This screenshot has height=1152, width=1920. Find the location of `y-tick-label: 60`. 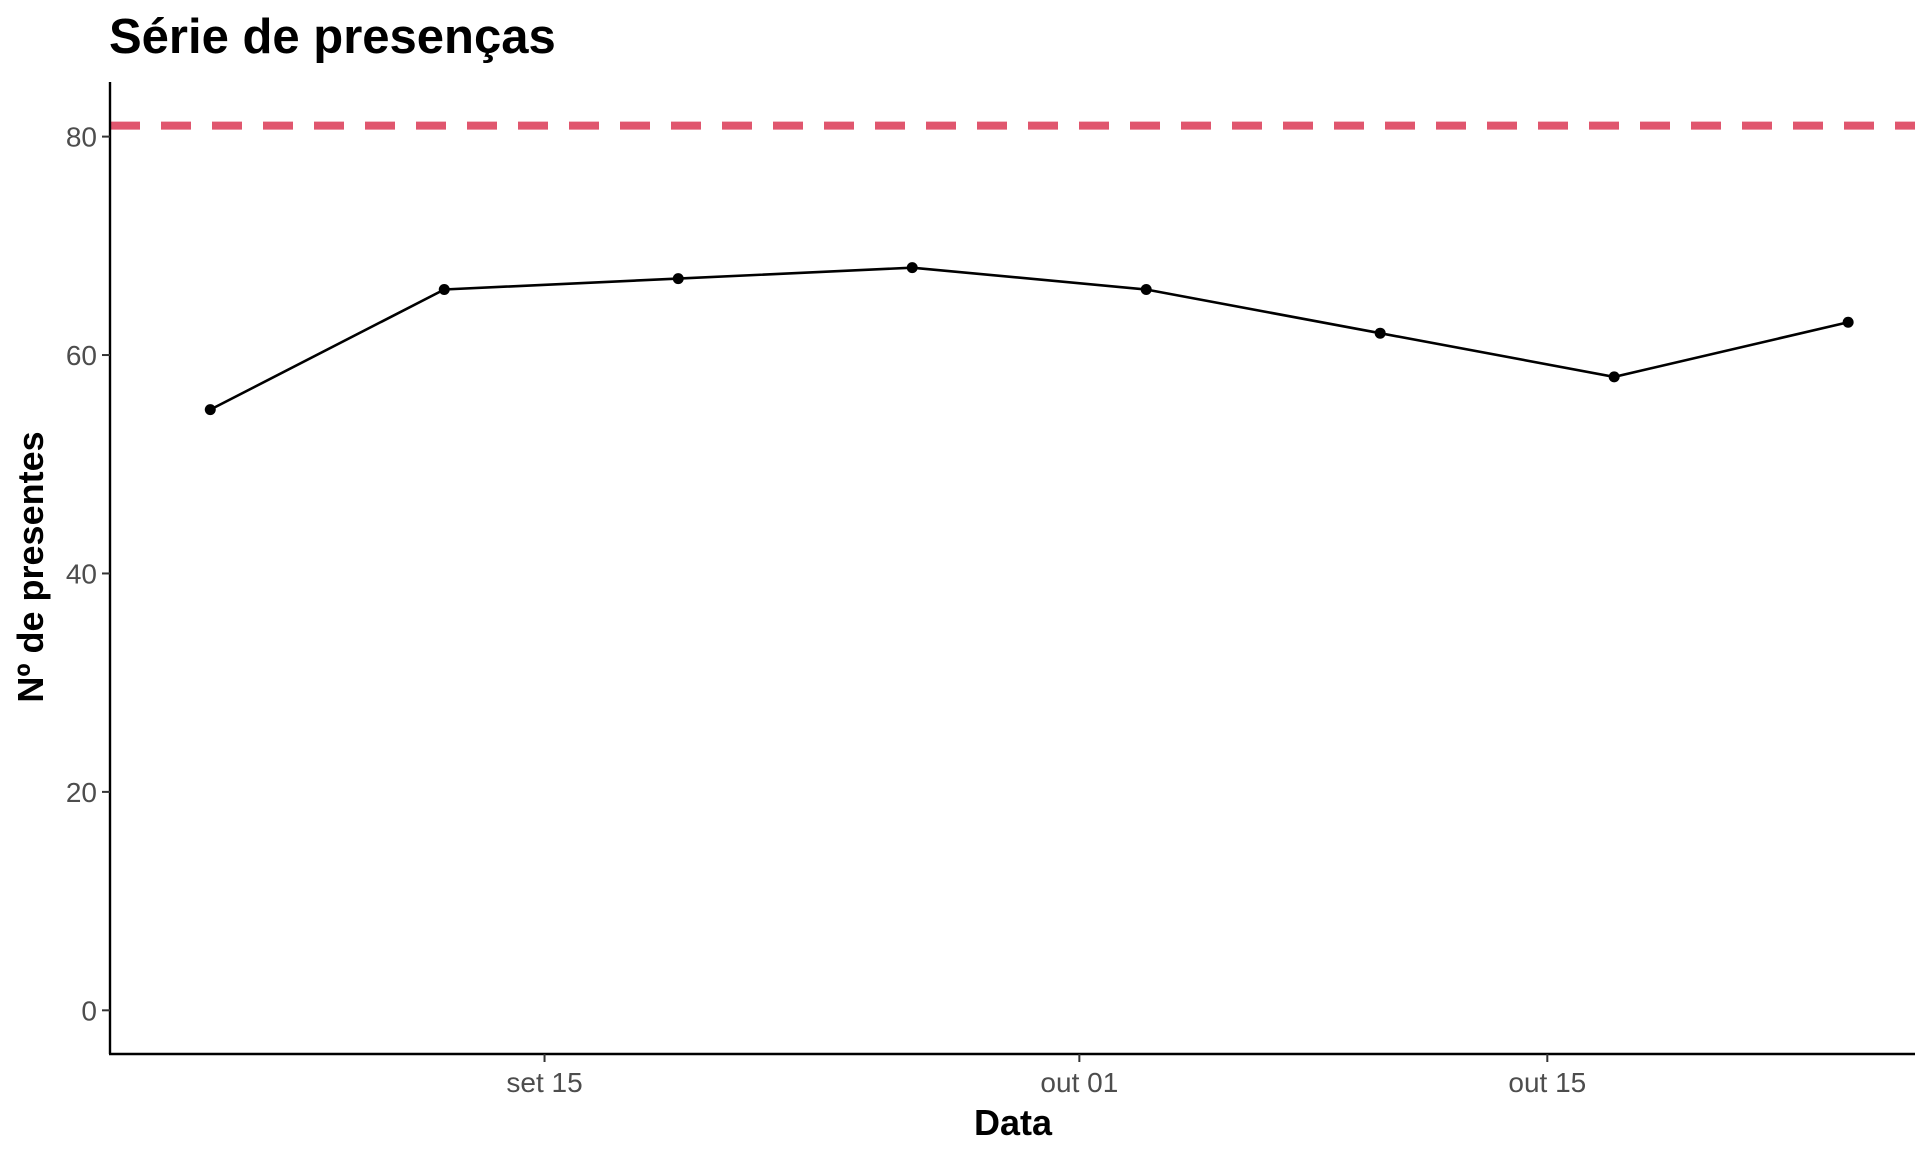

y-tick-label: 60 is located at coordinates (81, 355).